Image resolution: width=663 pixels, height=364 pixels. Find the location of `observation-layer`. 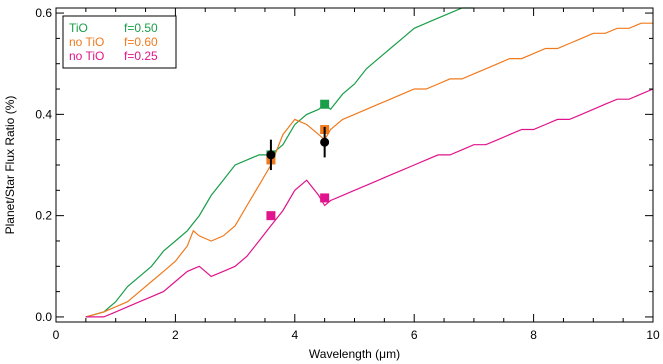

observation-layer is located at coordinates (298, 149).